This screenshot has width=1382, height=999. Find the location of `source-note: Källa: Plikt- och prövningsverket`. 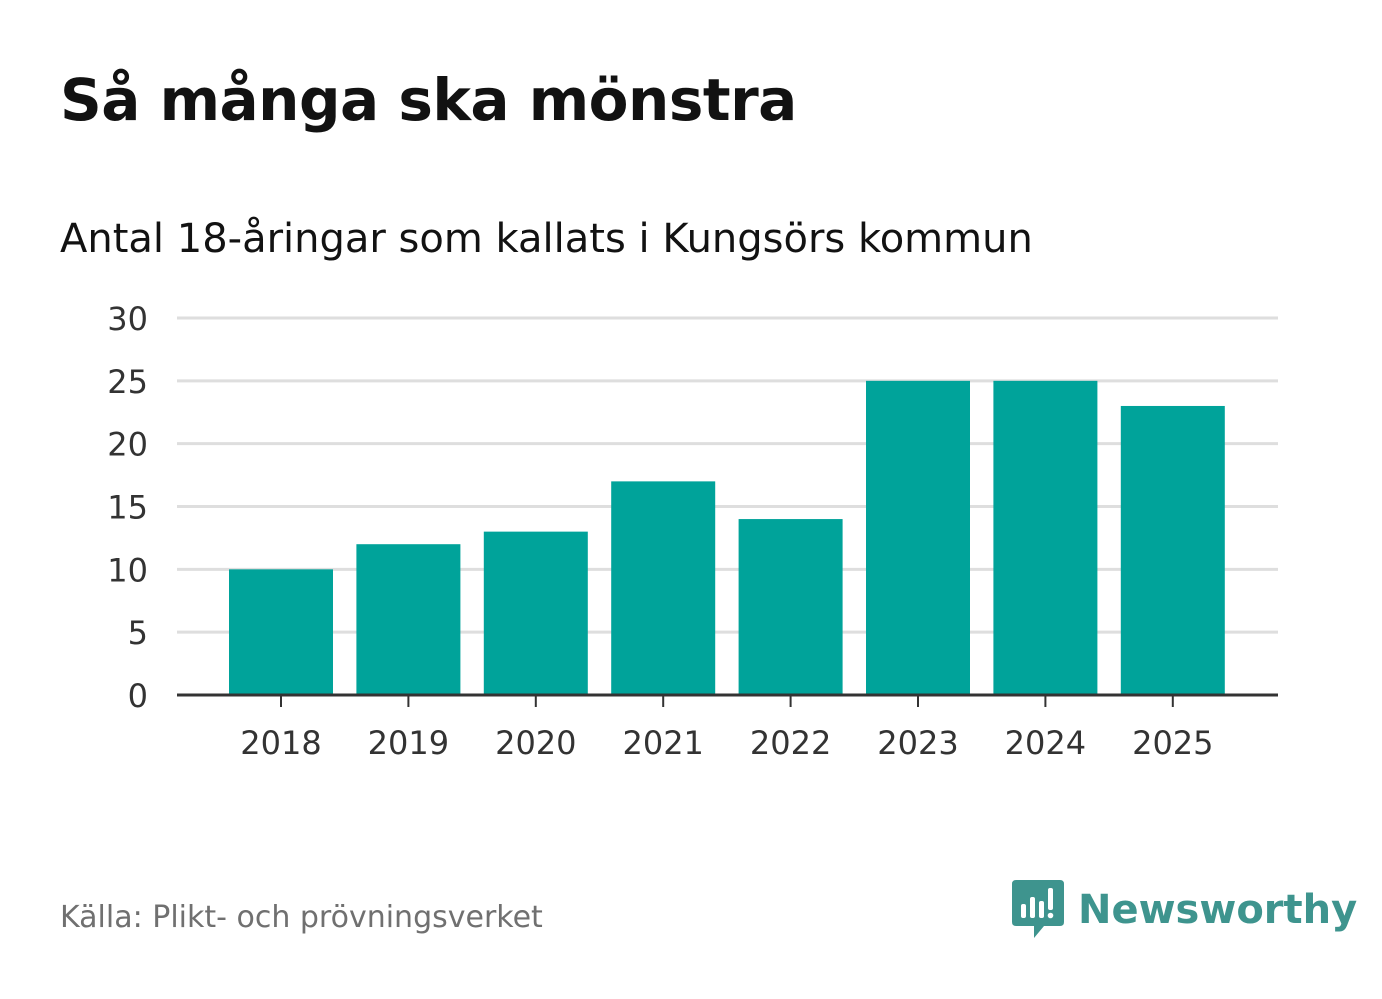

source-note: Källa: Plikt- och prövningsverket is located at coordinates (301, 917).